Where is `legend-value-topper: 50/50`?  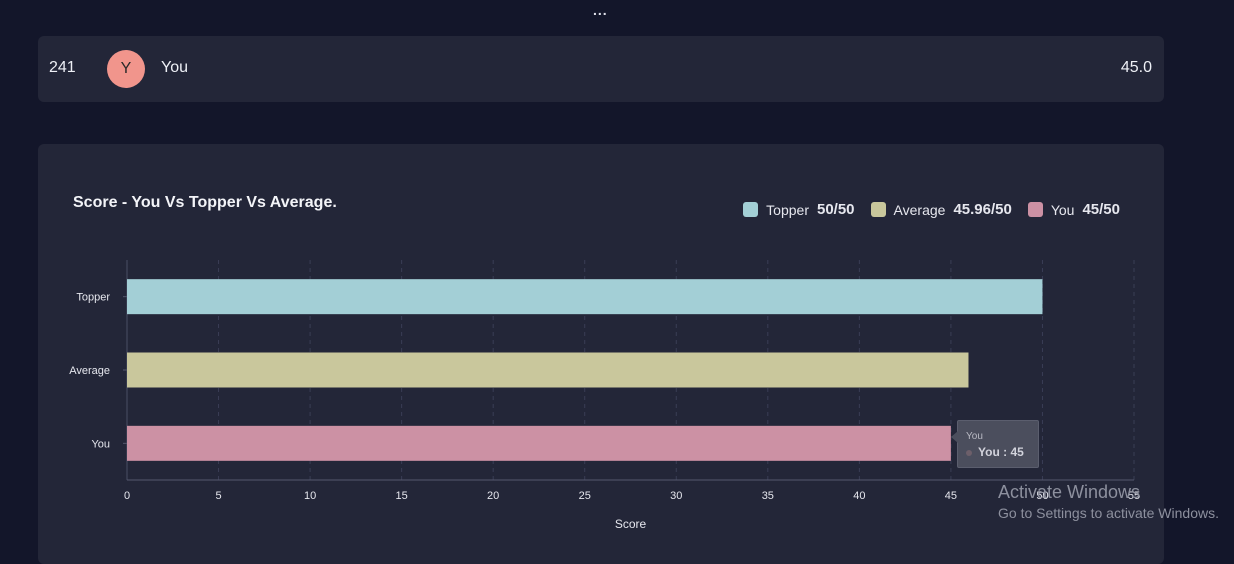
legend-value-topper: 50/50 is located at coordinates (835, 209).